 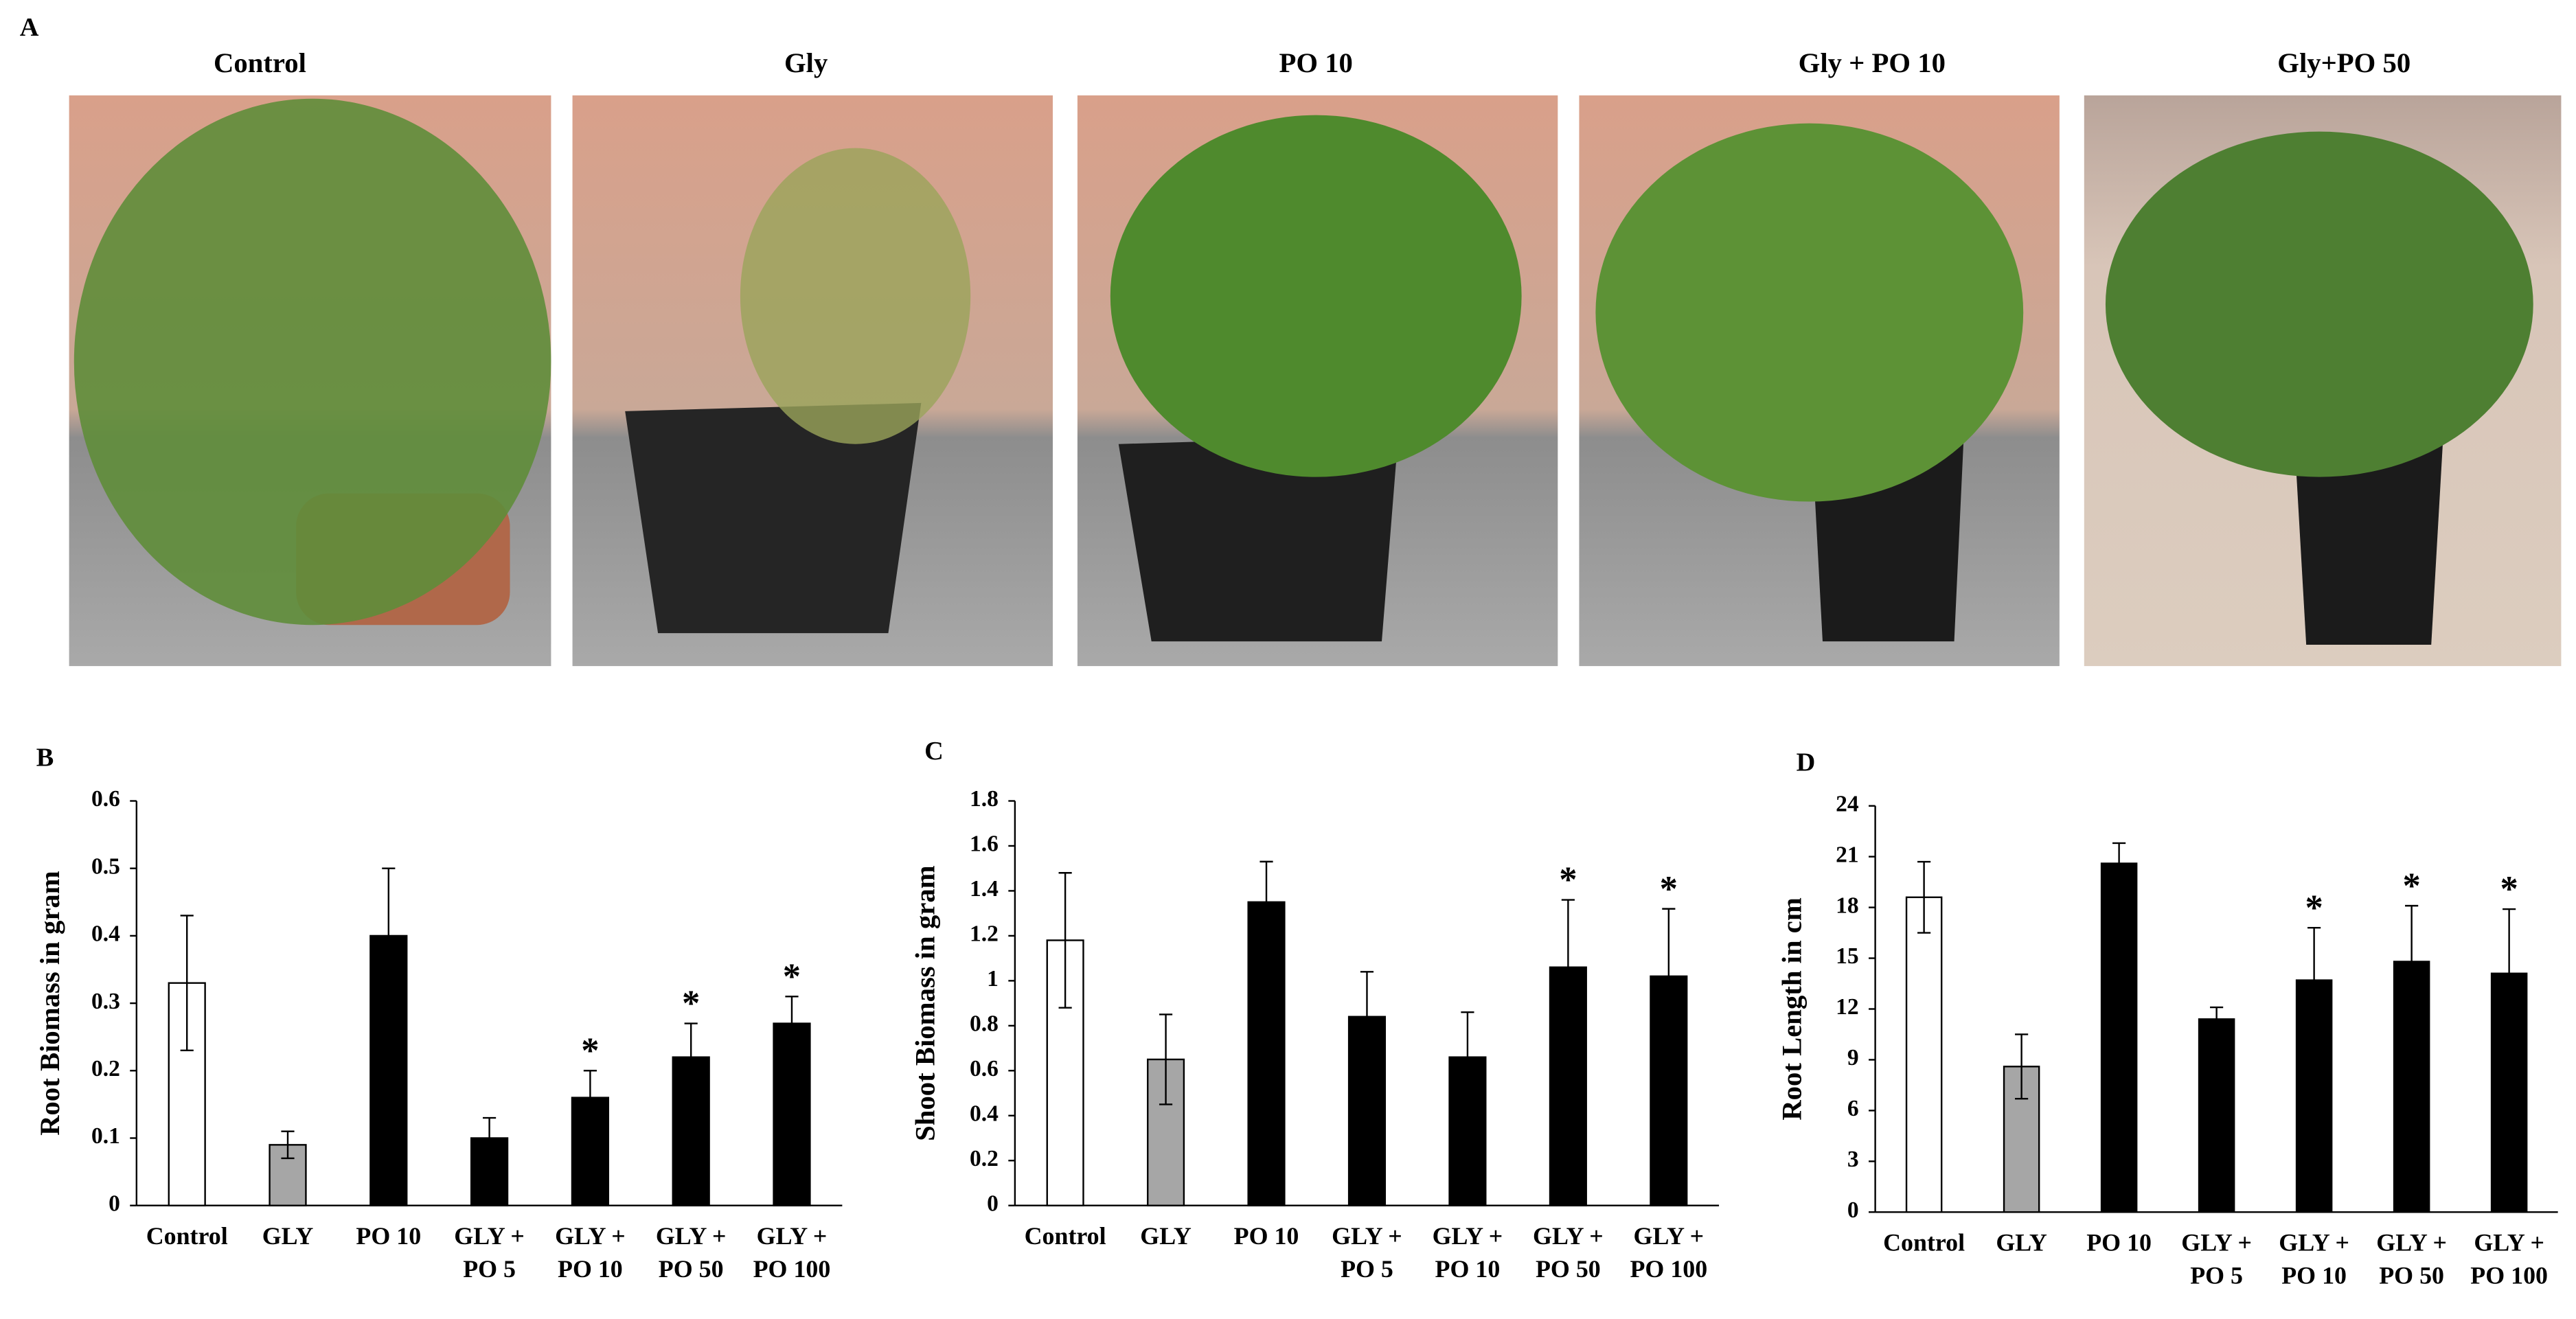 What do you see at coordinates (1806, 762) in the screenshot?
I see `panel-label: D` at bounding box center [1806, 762].